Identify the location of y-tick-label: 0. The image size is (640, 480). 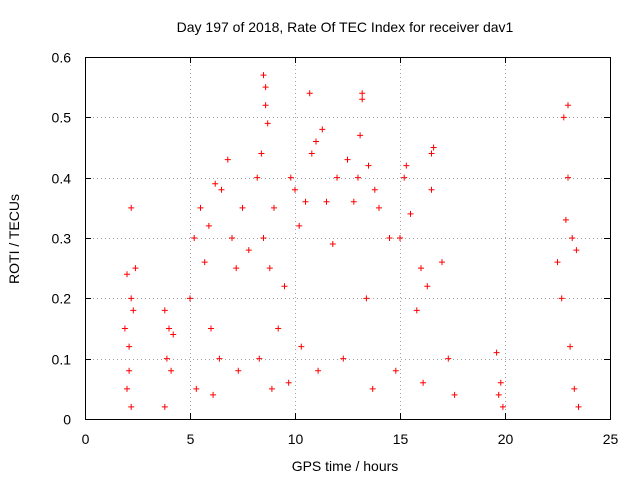
(67, 420).